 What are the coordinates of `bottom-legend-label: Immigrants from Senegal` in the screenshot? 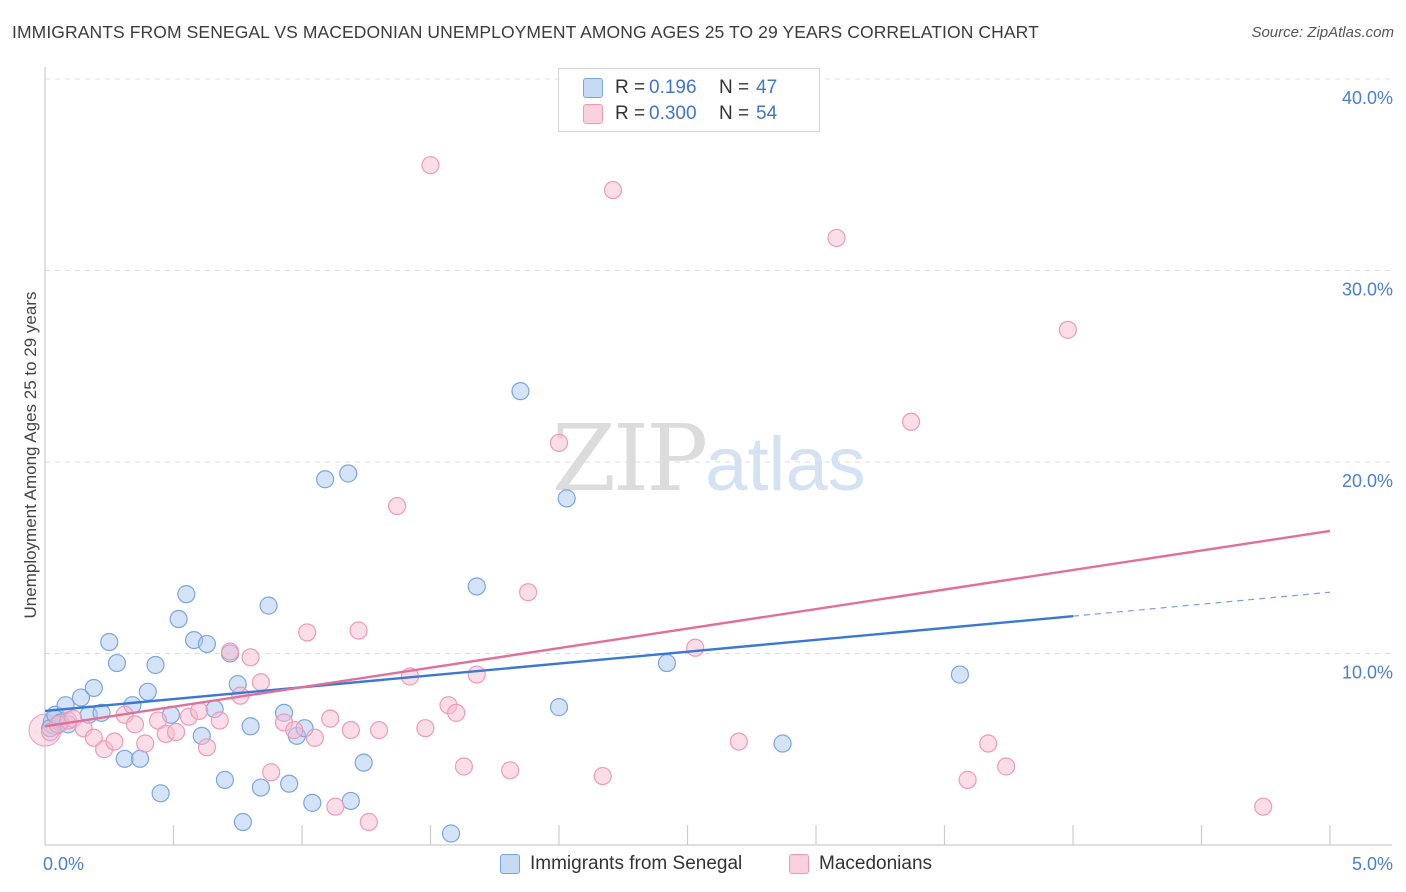 It's located at (636, 863).